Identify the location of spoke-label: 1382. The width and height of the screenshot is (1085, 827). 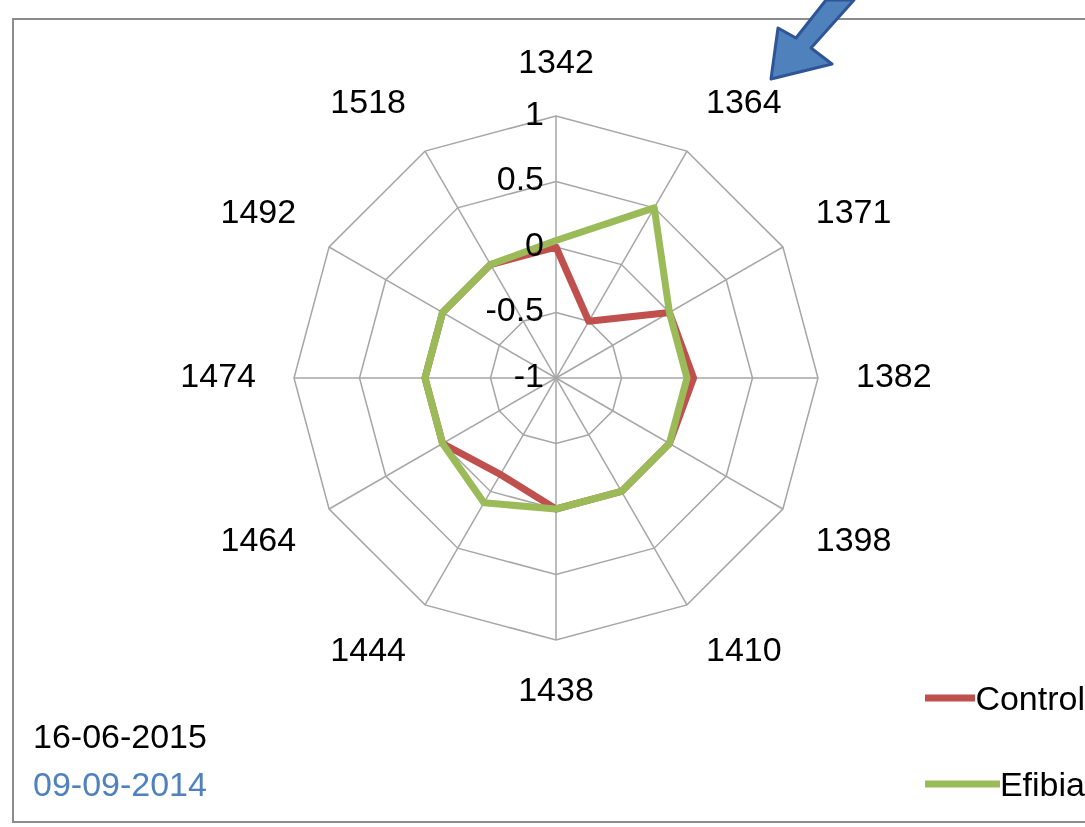
(894, 374).